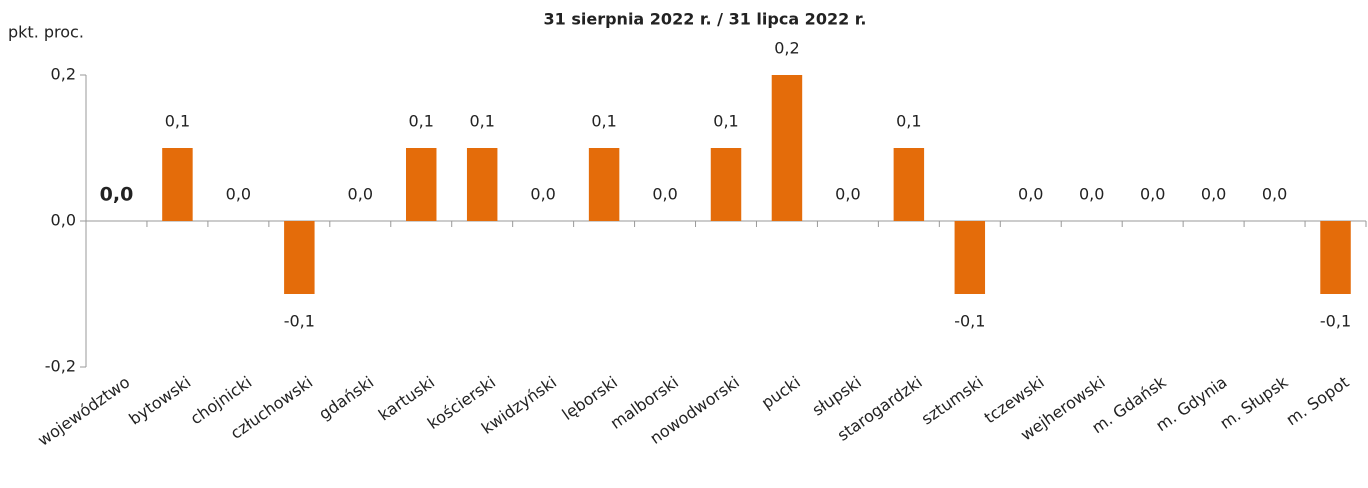 The height and width of the screenshot is (488, 1368). What do you see at coordinates (346, 397) in the screenshot?
I see `x-tick-label: gdański` at bounding box center [346, 397].